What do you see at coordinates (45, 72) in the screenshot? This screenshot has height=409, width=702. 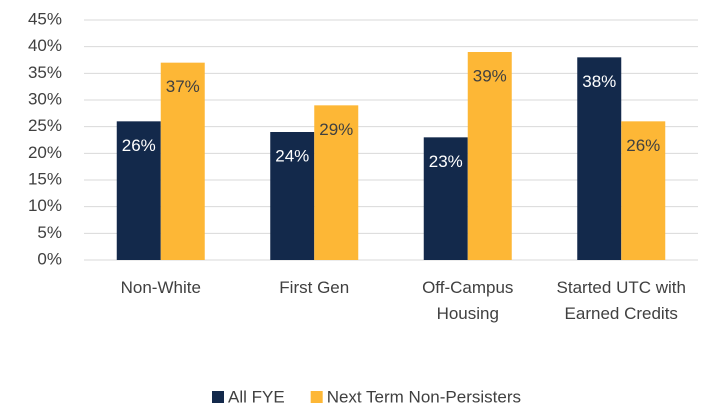 I see `y-tick-label: 35%` at bounding box center [45, 72].